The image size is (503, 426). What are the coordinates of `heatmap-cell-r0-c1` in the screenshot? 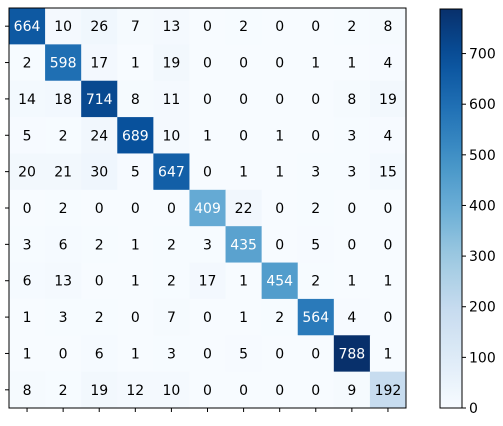 It's located at (63, 26).